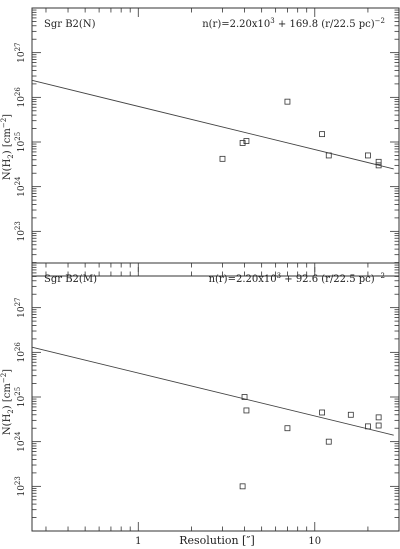 The height and width of the screenshot is (549, 400). Describe the element at coordinates (297, 278) in the screenshot. I see `panel-equation: n(r)=2.20x103 + 92.6 (r/22.5 pc)−2` at that location.